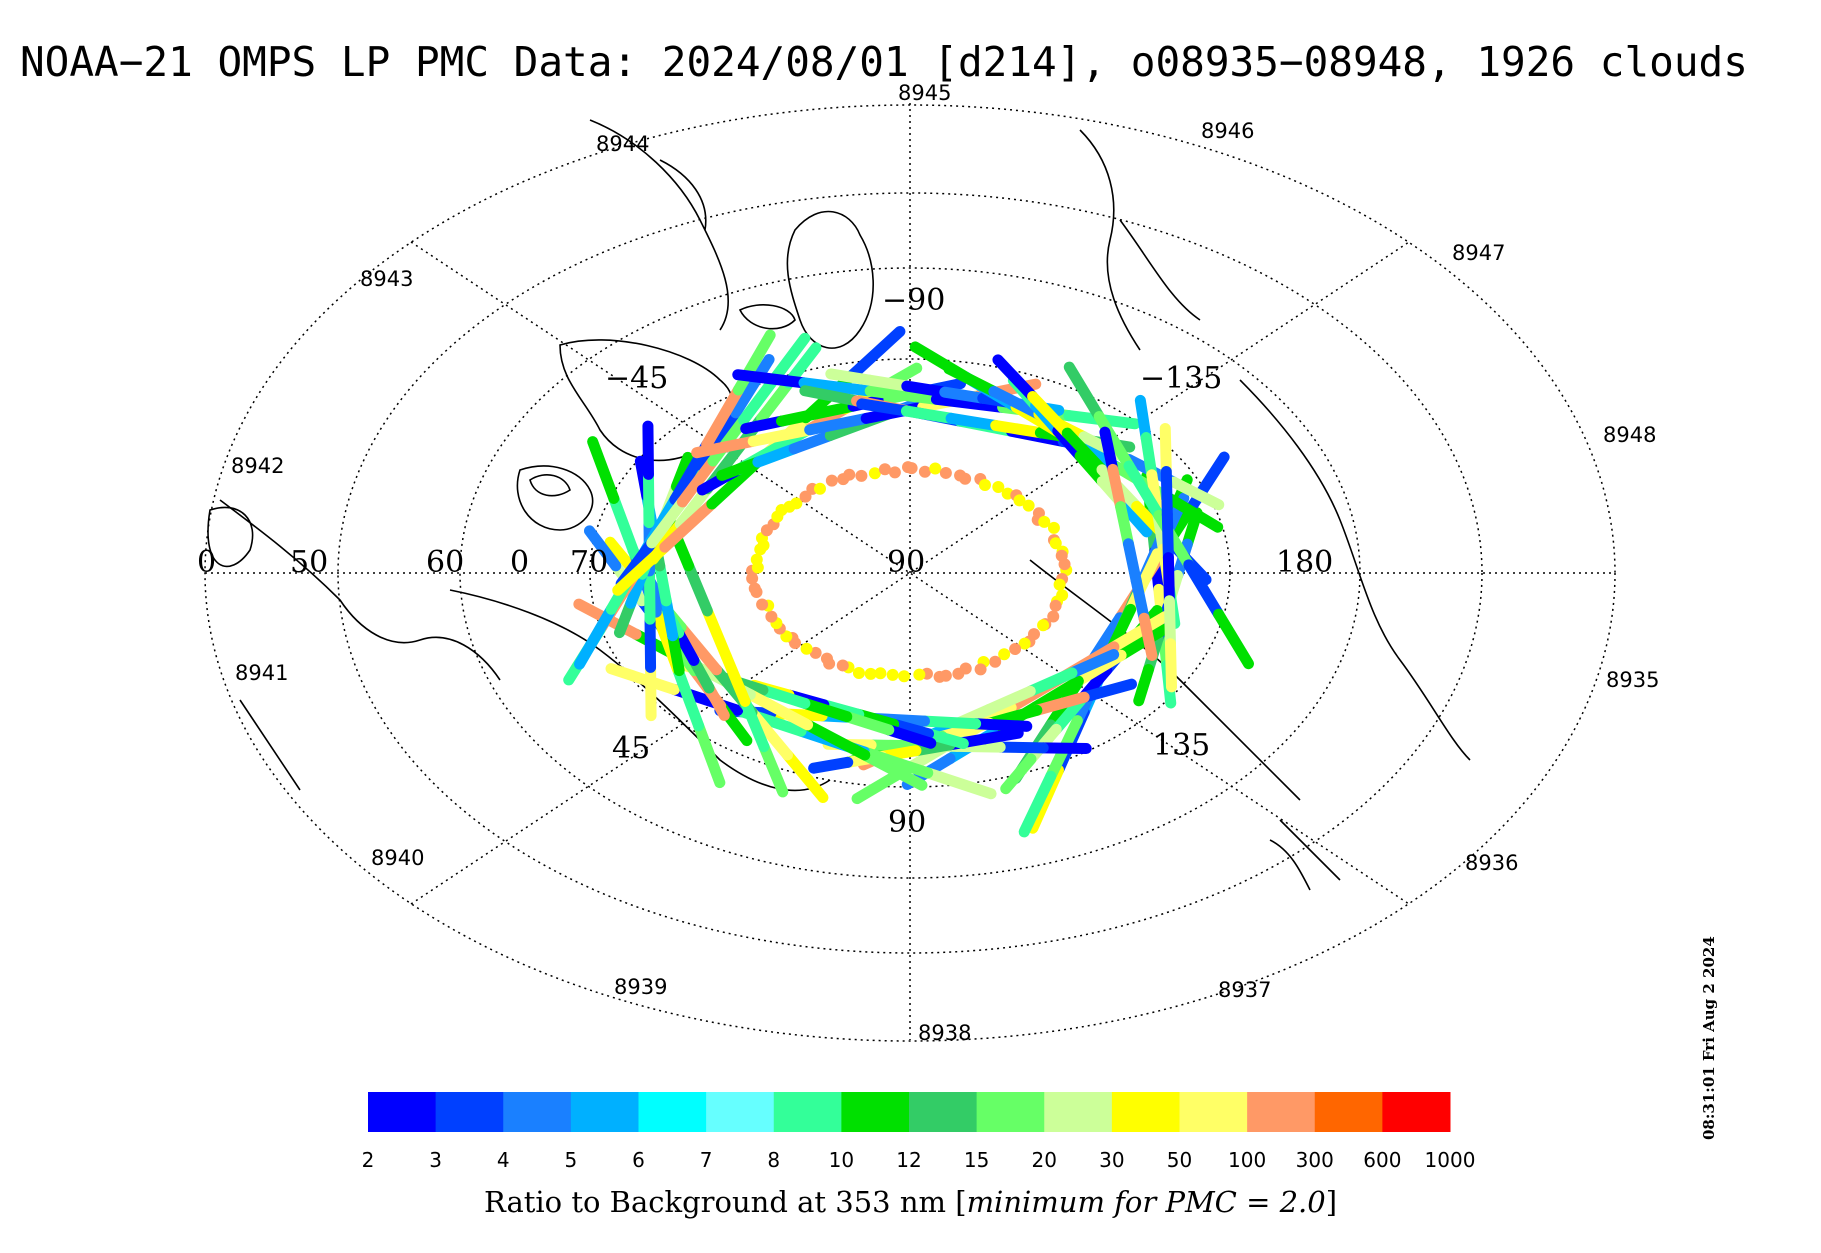 This screenshot has height=1253, width=1821. What do you see at coordinates (571, 1160) in the screenshot?
I see `colorbar-tick-label: 5` at bounding box center [571, 1160].